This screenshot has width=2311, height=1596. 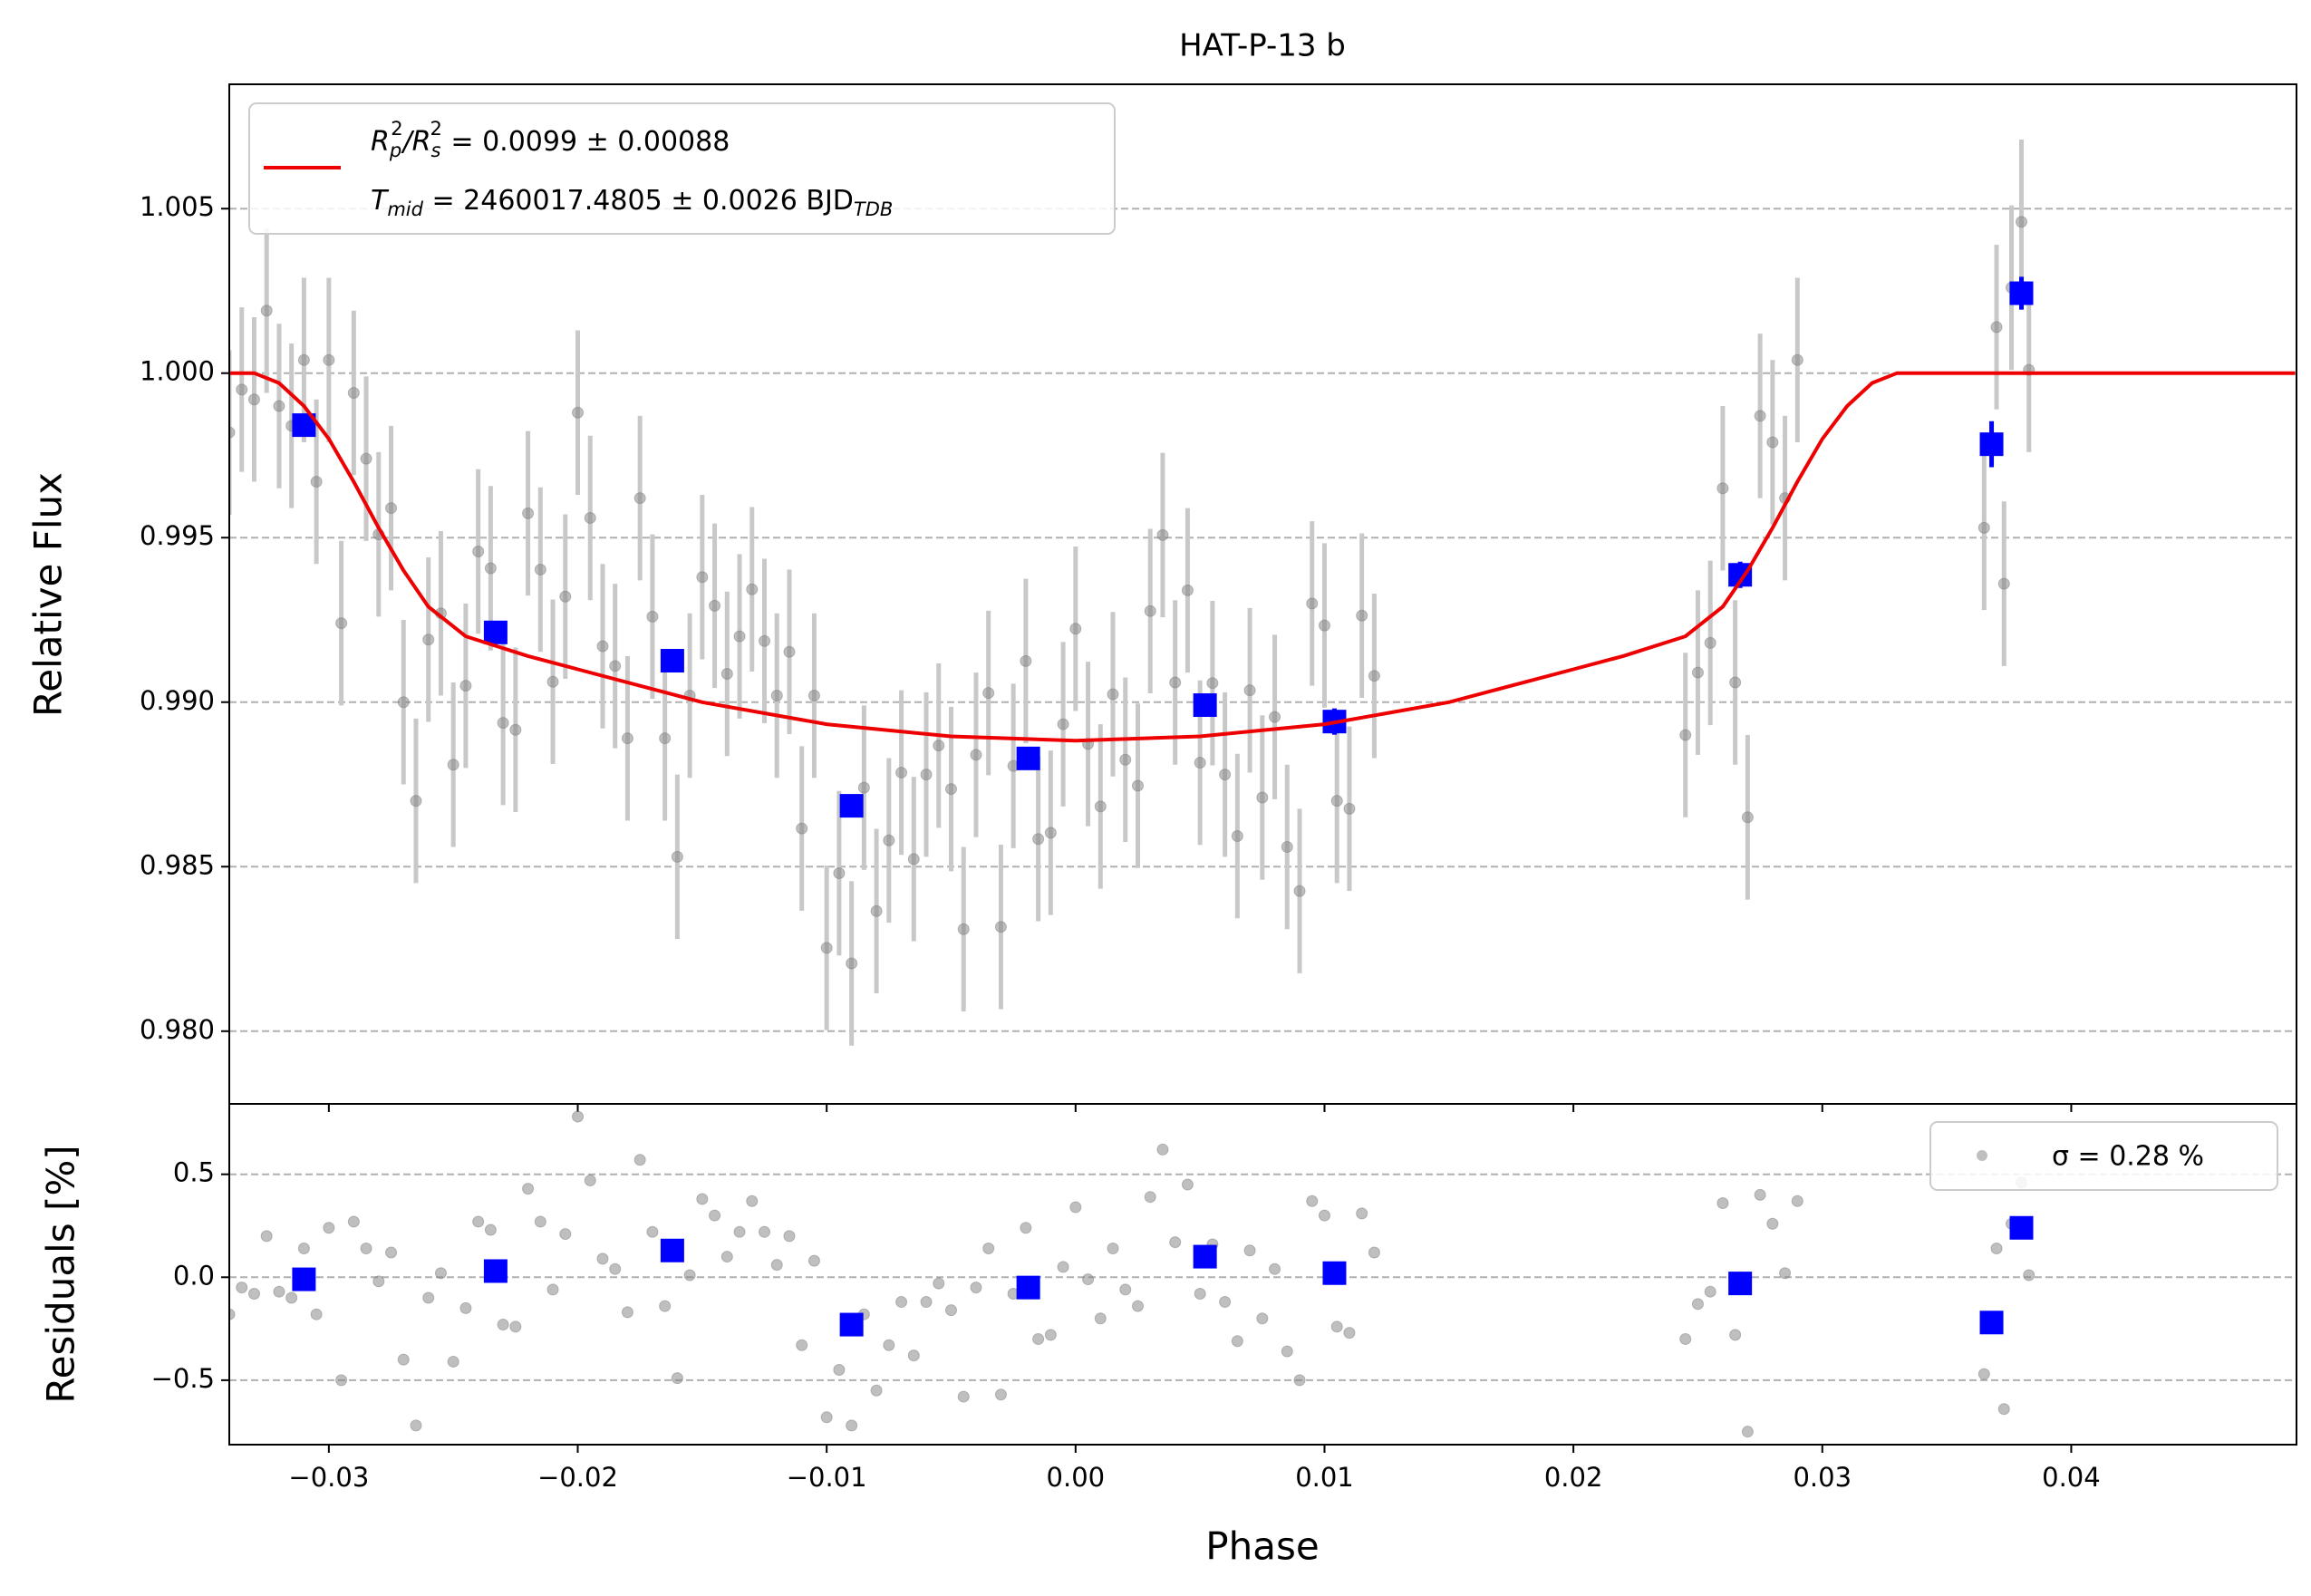 What do you see at coordinates (2071, 1477) in the screenshot?
I see `x-tick-label: 0.04` at bounding box center [2071, 1477].